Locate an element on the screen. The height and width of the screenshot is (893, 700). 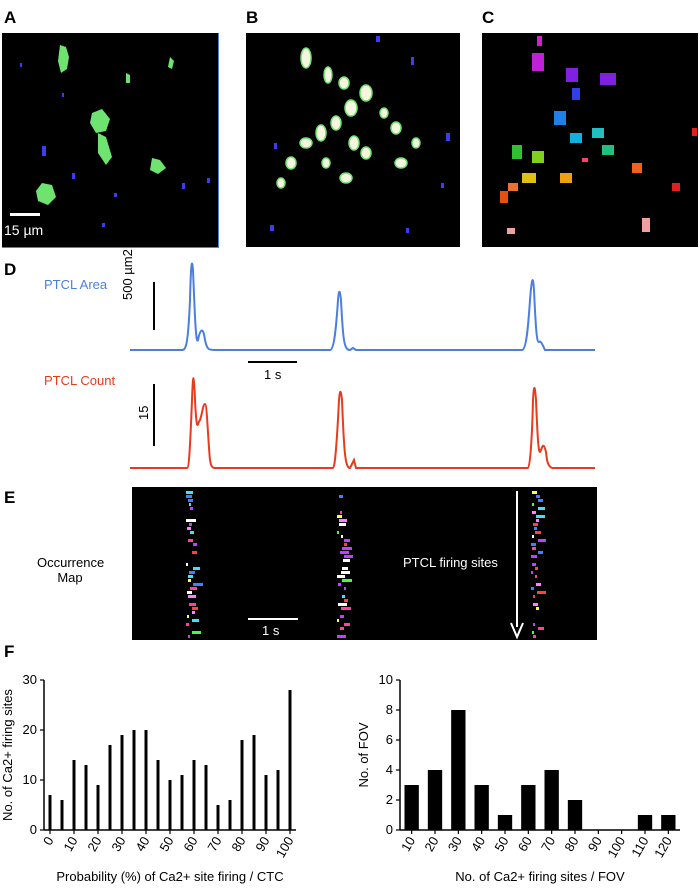
panel-a-image: 15 µm is located at coordinates (110, 140).